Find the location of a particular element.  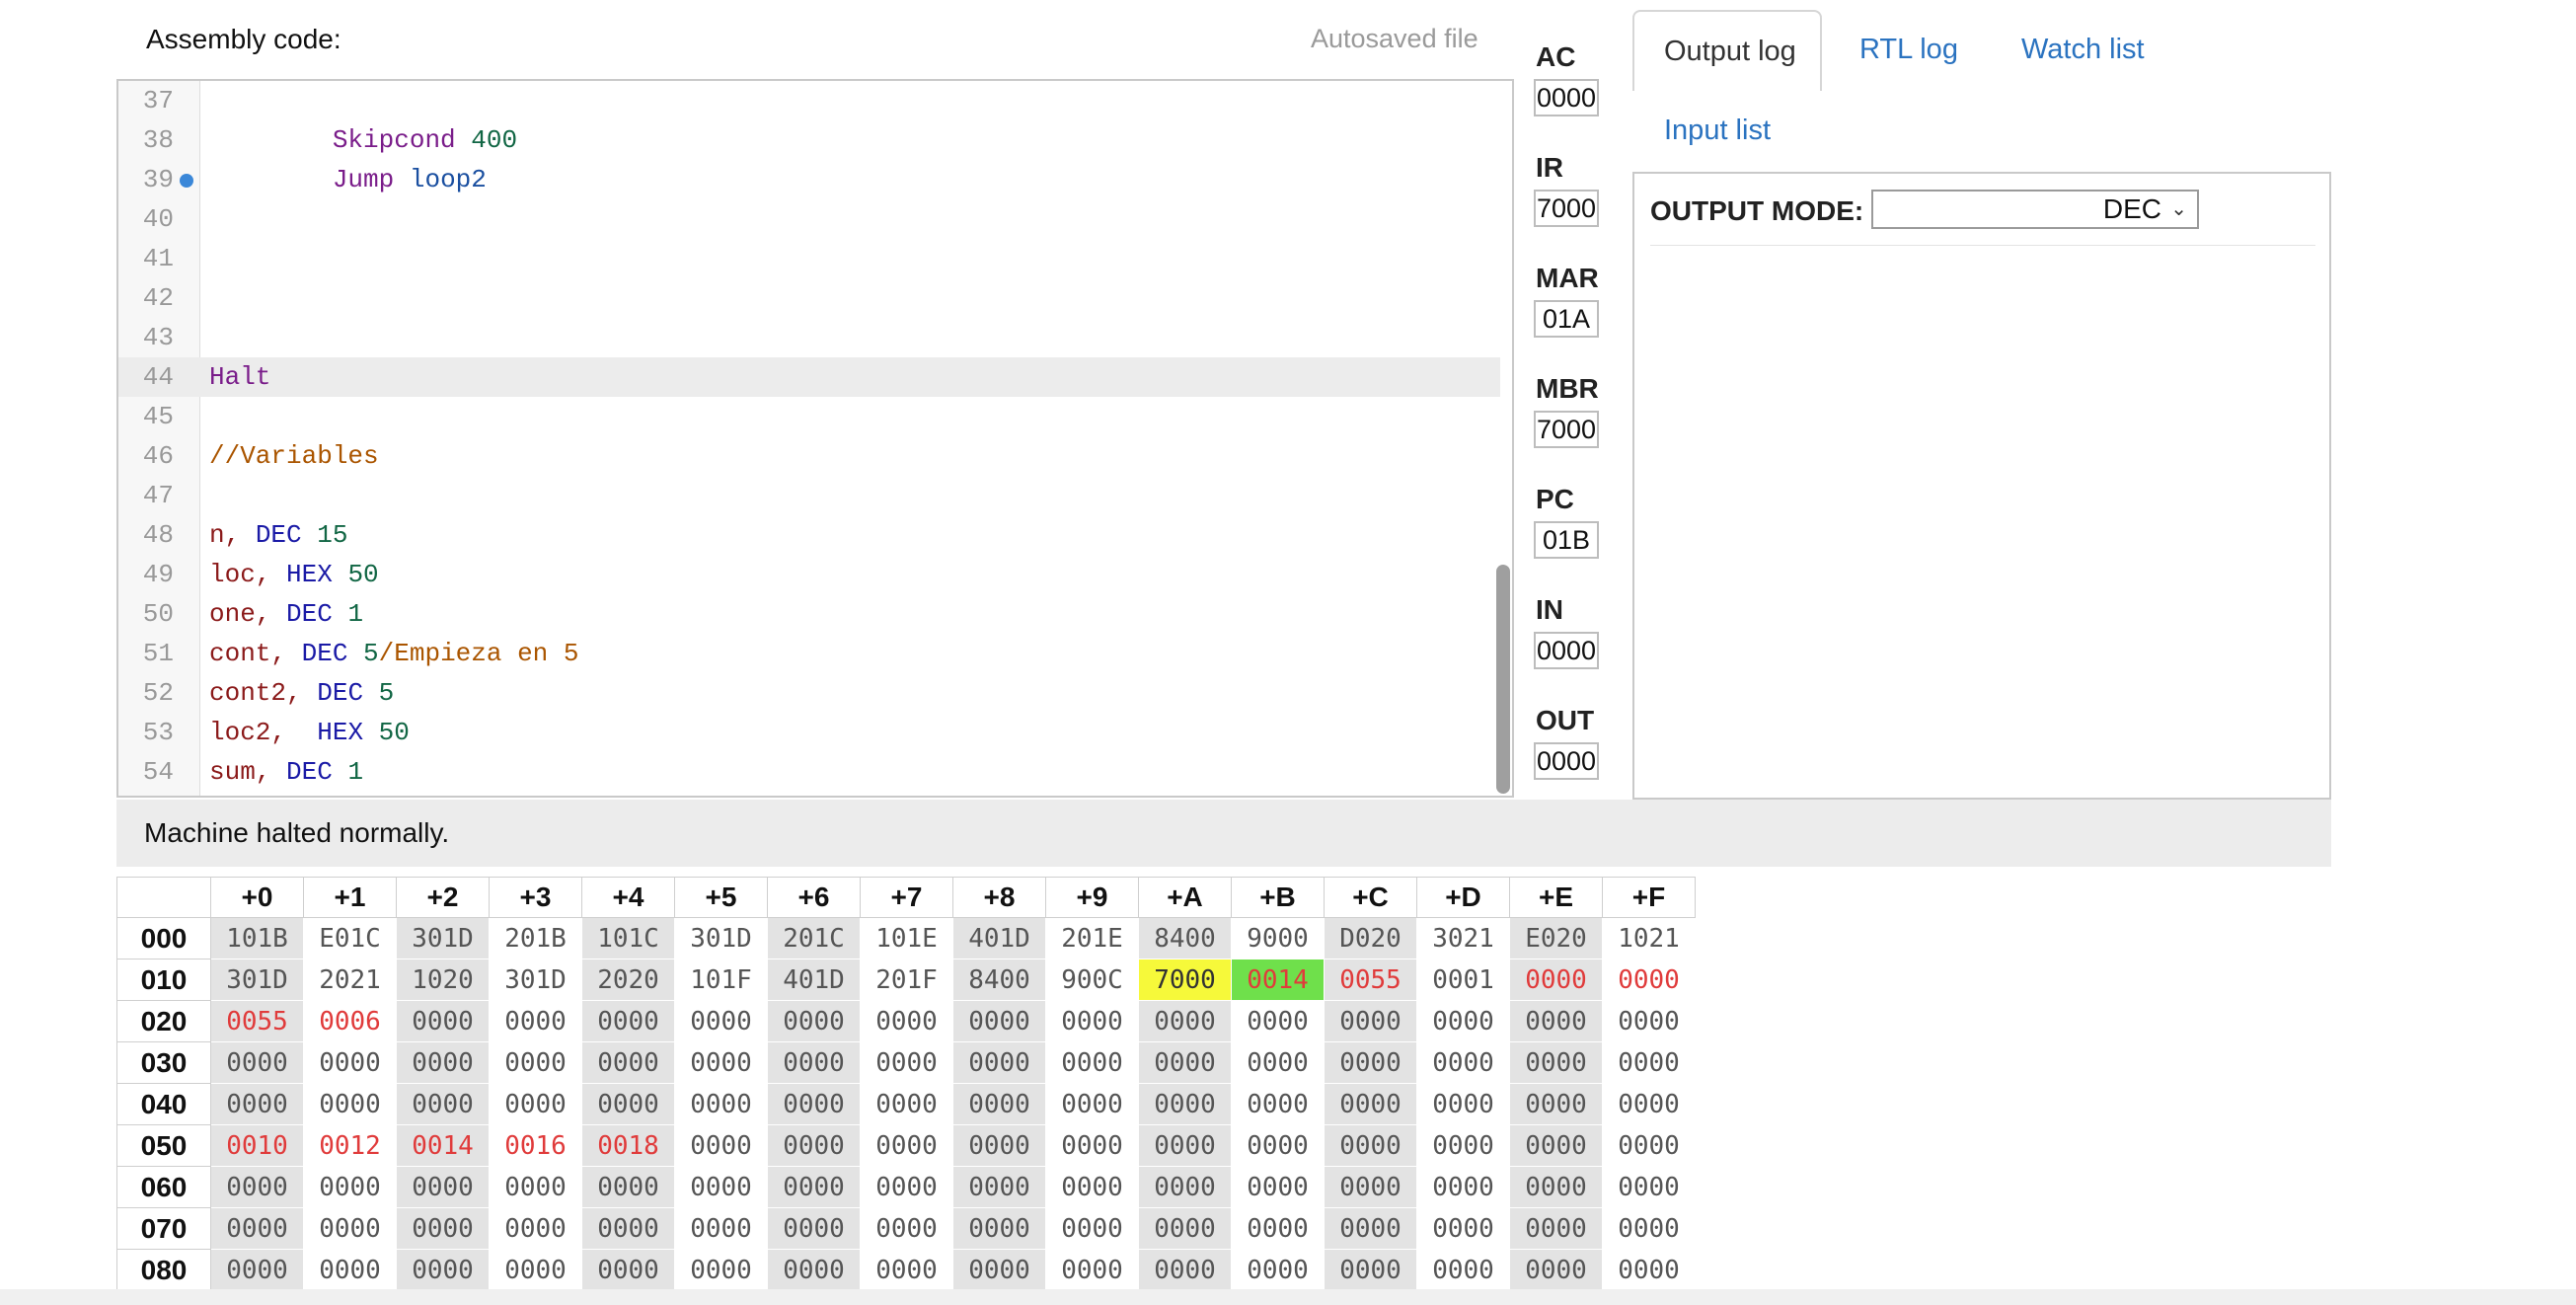

code-line: 52 cont2, DEC 5 is located at coordinates (809, 693).